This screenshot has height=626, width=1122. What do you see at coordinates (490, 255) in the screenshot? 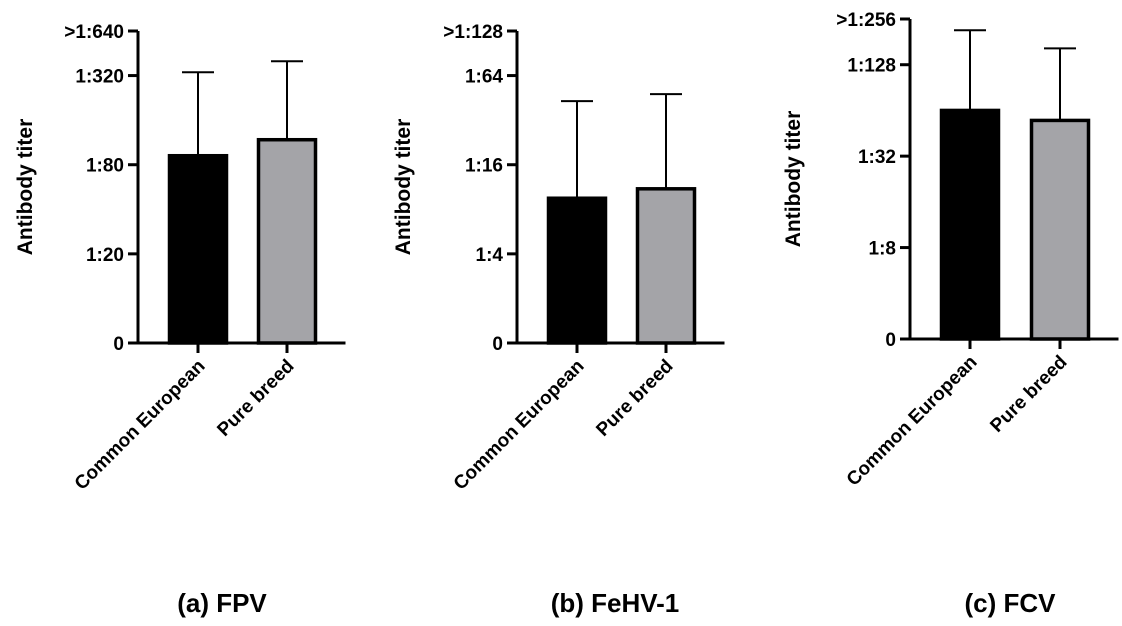
I see `y-tick-label: 1:4` at bounding box center [490, 255].